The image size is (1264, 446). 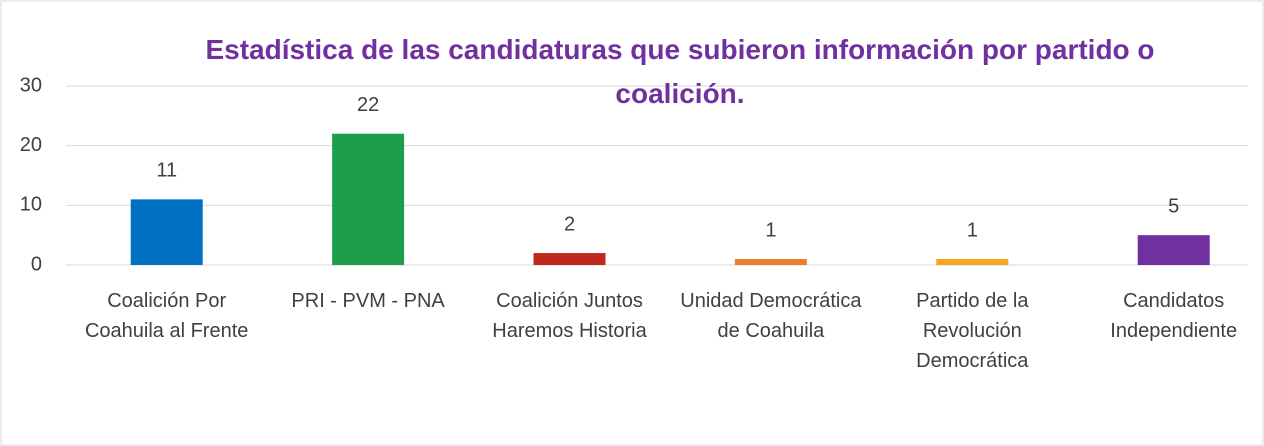 What do you see at coordinates (166, 171) in the screenshot?
I see `data-label: 11` at bounding box center [166, 171].